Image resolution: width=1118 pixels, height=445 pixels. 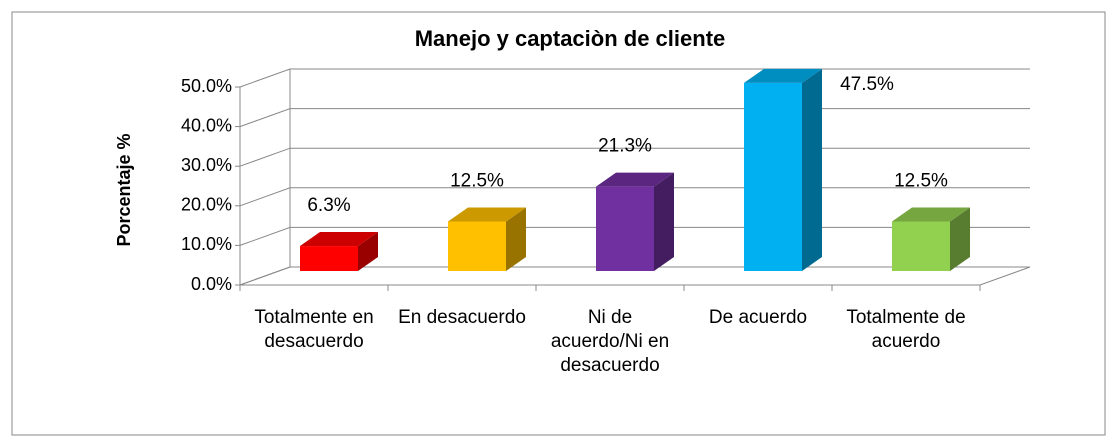 What do you see at coordinates (206, 205) in the screenshot?
I see `y-tick-label: 20.0%` at bounding box center [206, 205].